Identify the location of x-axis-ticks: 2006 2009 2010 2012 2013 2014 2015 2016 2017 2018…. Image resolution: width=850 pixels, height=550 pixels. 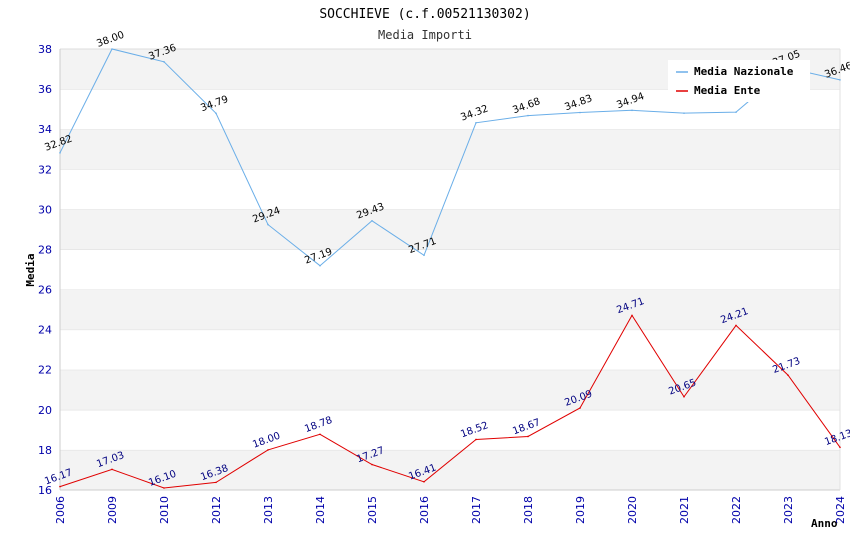
(450, 510).